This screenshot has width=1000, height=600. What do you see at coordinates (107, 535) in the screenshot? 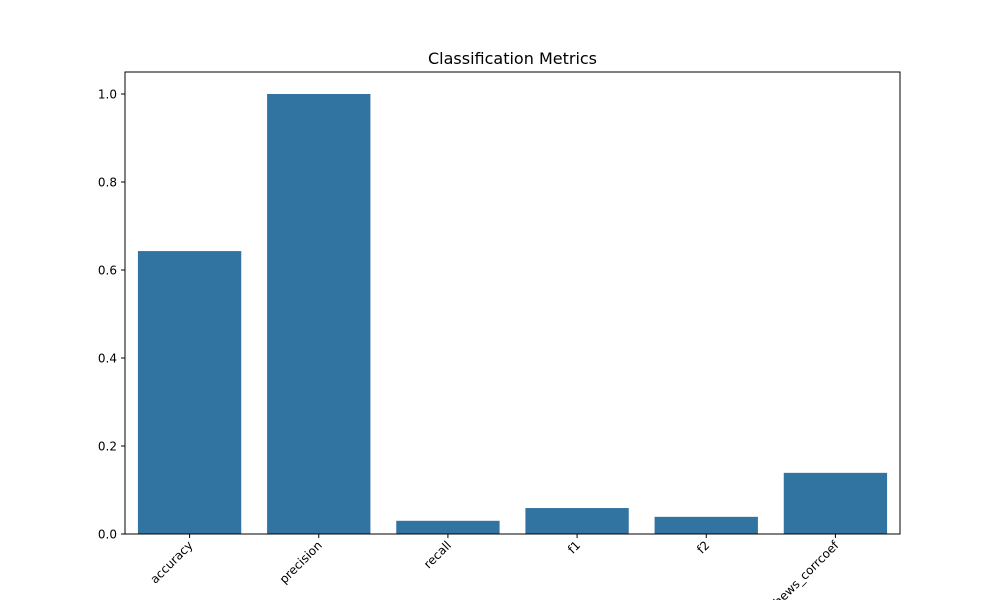
I see `y-tick-label: 0.0` at bounding box center [107, 535].